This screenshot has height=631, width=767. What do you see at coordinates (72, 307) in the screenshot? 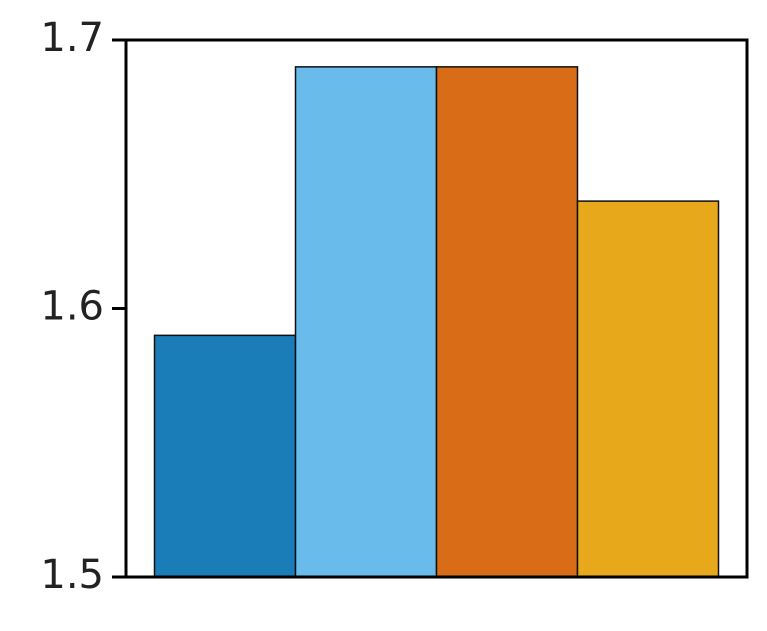
I see `y-tick-label: 1.6` at bounding box center [72, 307].